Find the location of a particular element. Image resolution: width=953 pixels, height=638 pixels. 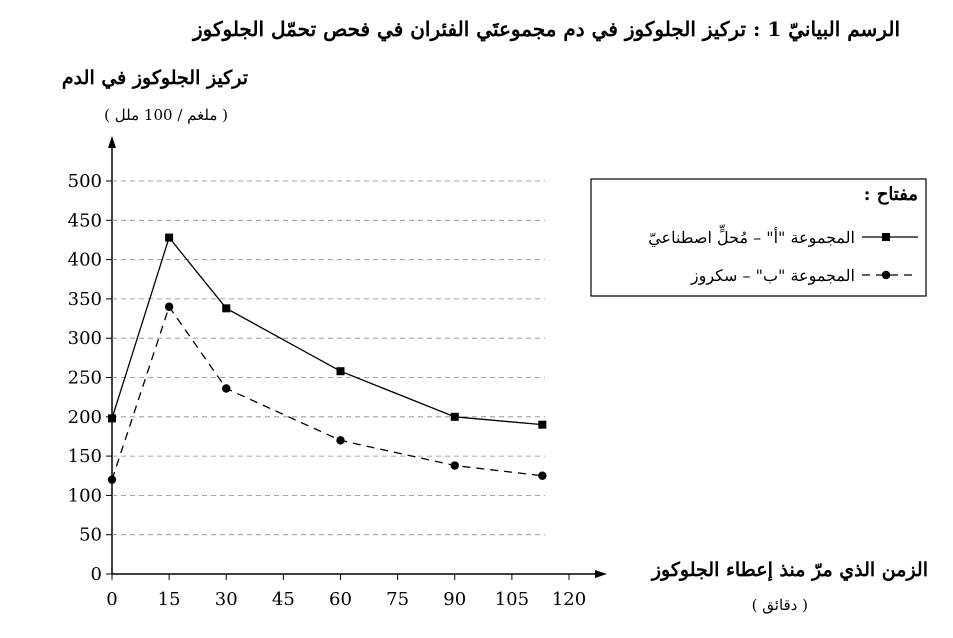

x-tick-label: 120 is located at coordinates (569, 599).